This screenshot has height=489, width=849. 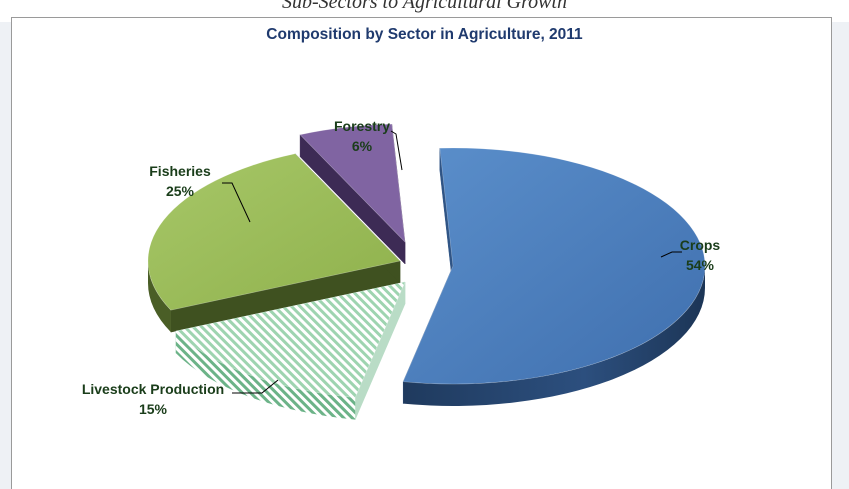 What do you see at coordinates (671, 254) in the screenshot?
I see `leader-line-crops` at bounding box center [671, 254].